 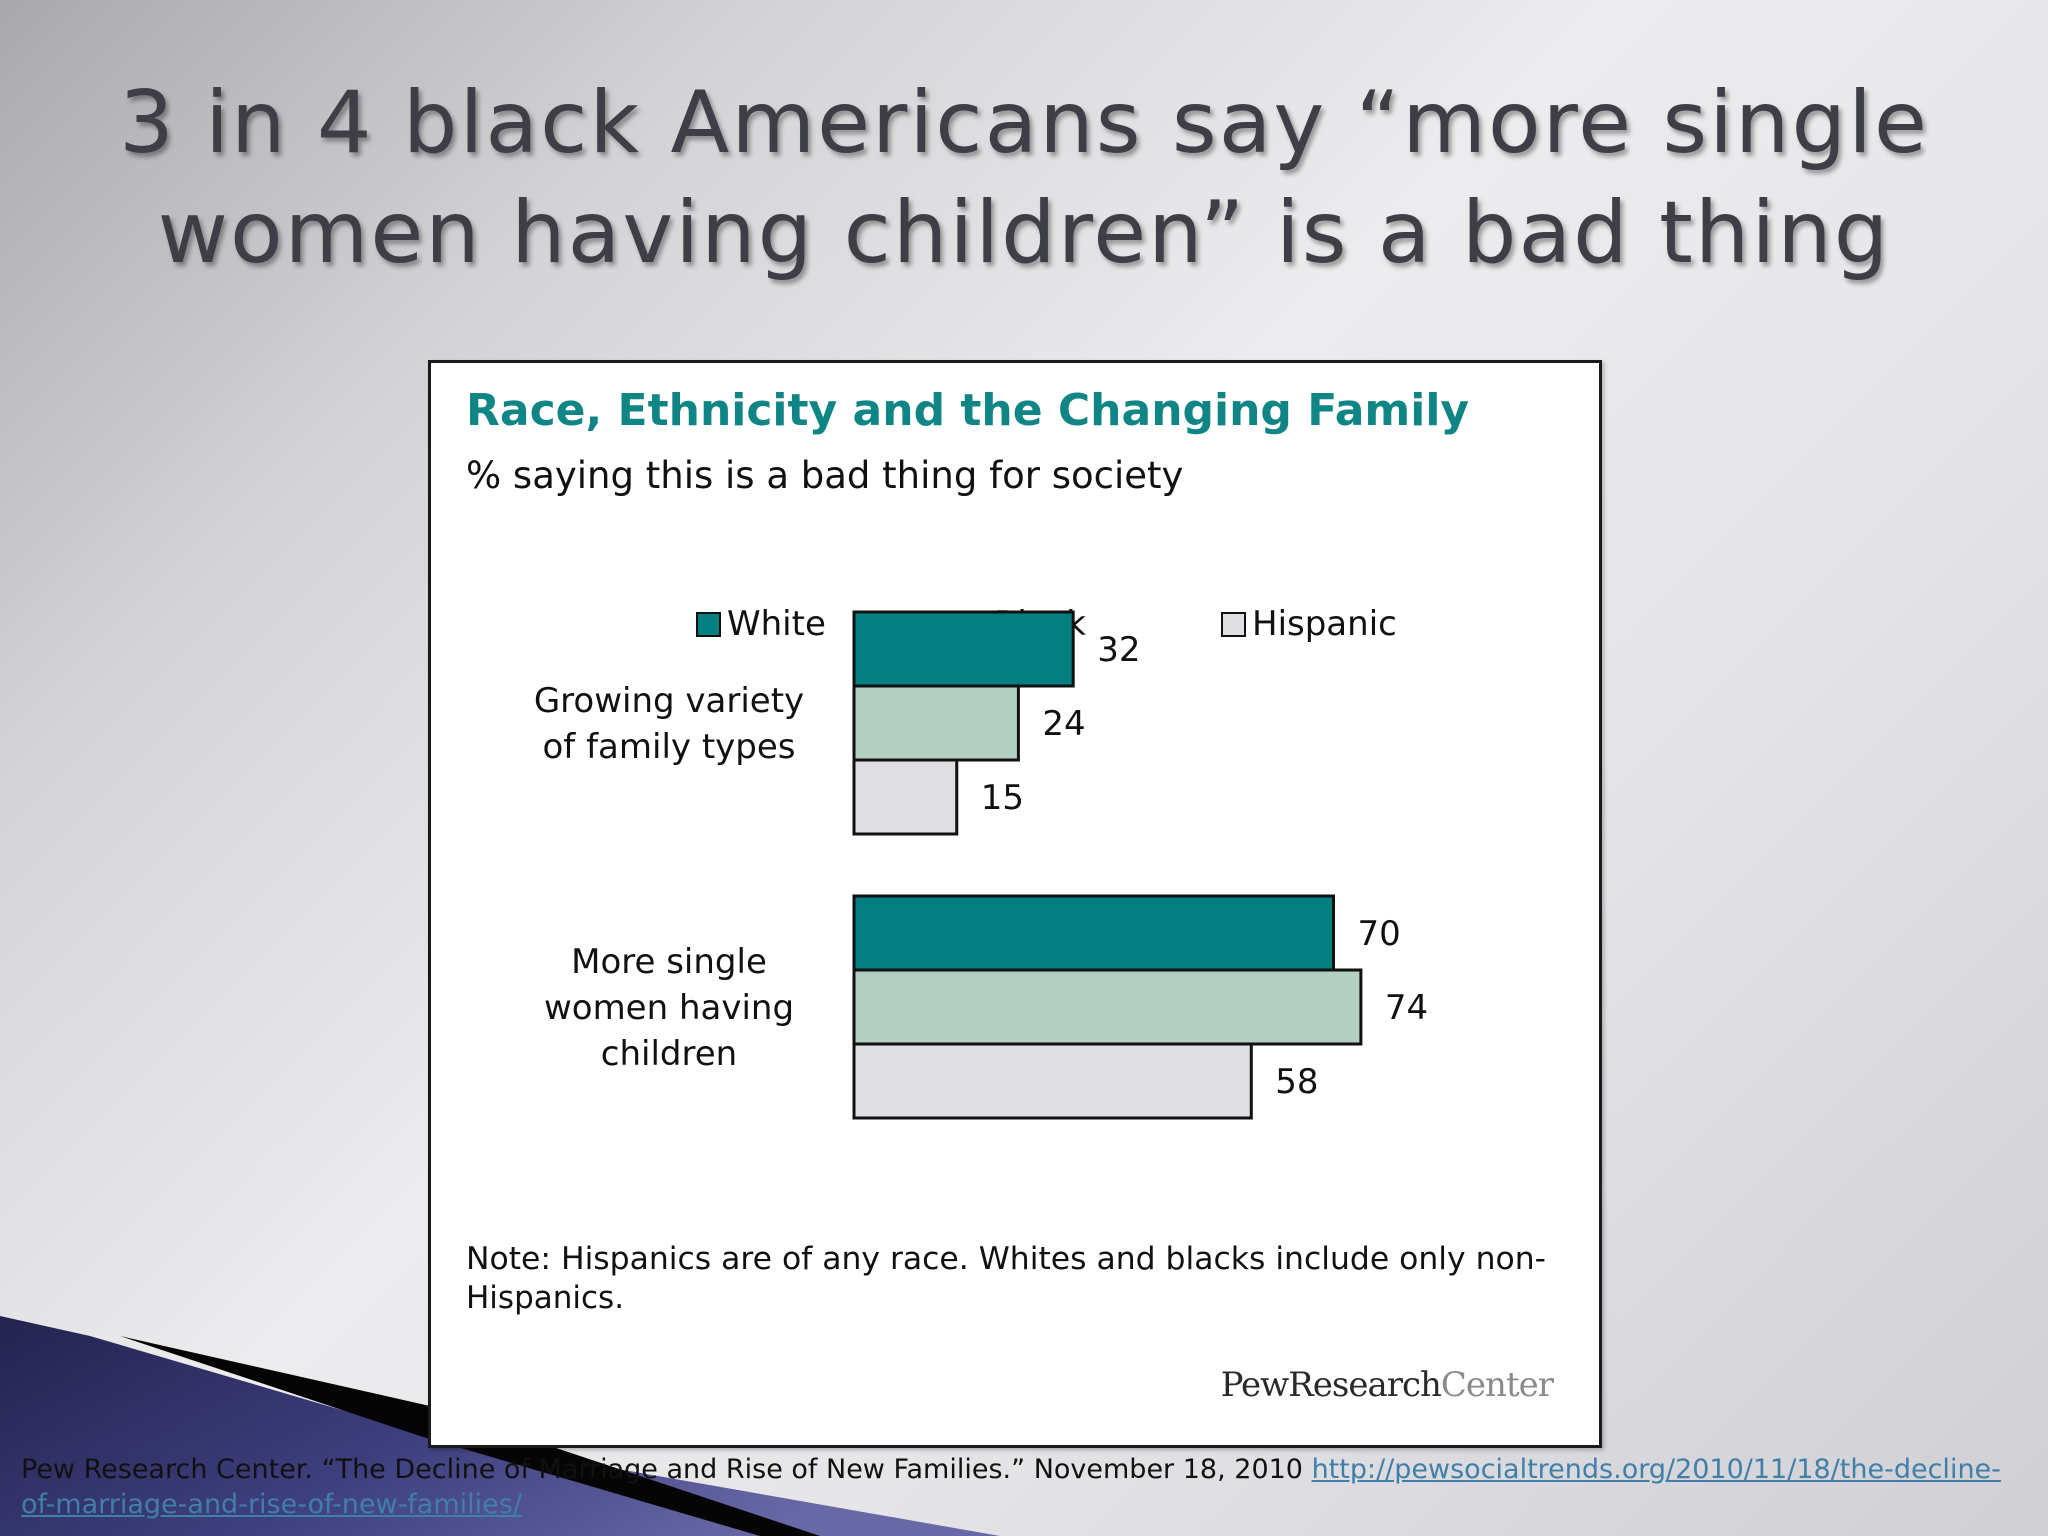 I want to click on data-label-hispanic-category-2: 58, so click(x=1296, y=1082).